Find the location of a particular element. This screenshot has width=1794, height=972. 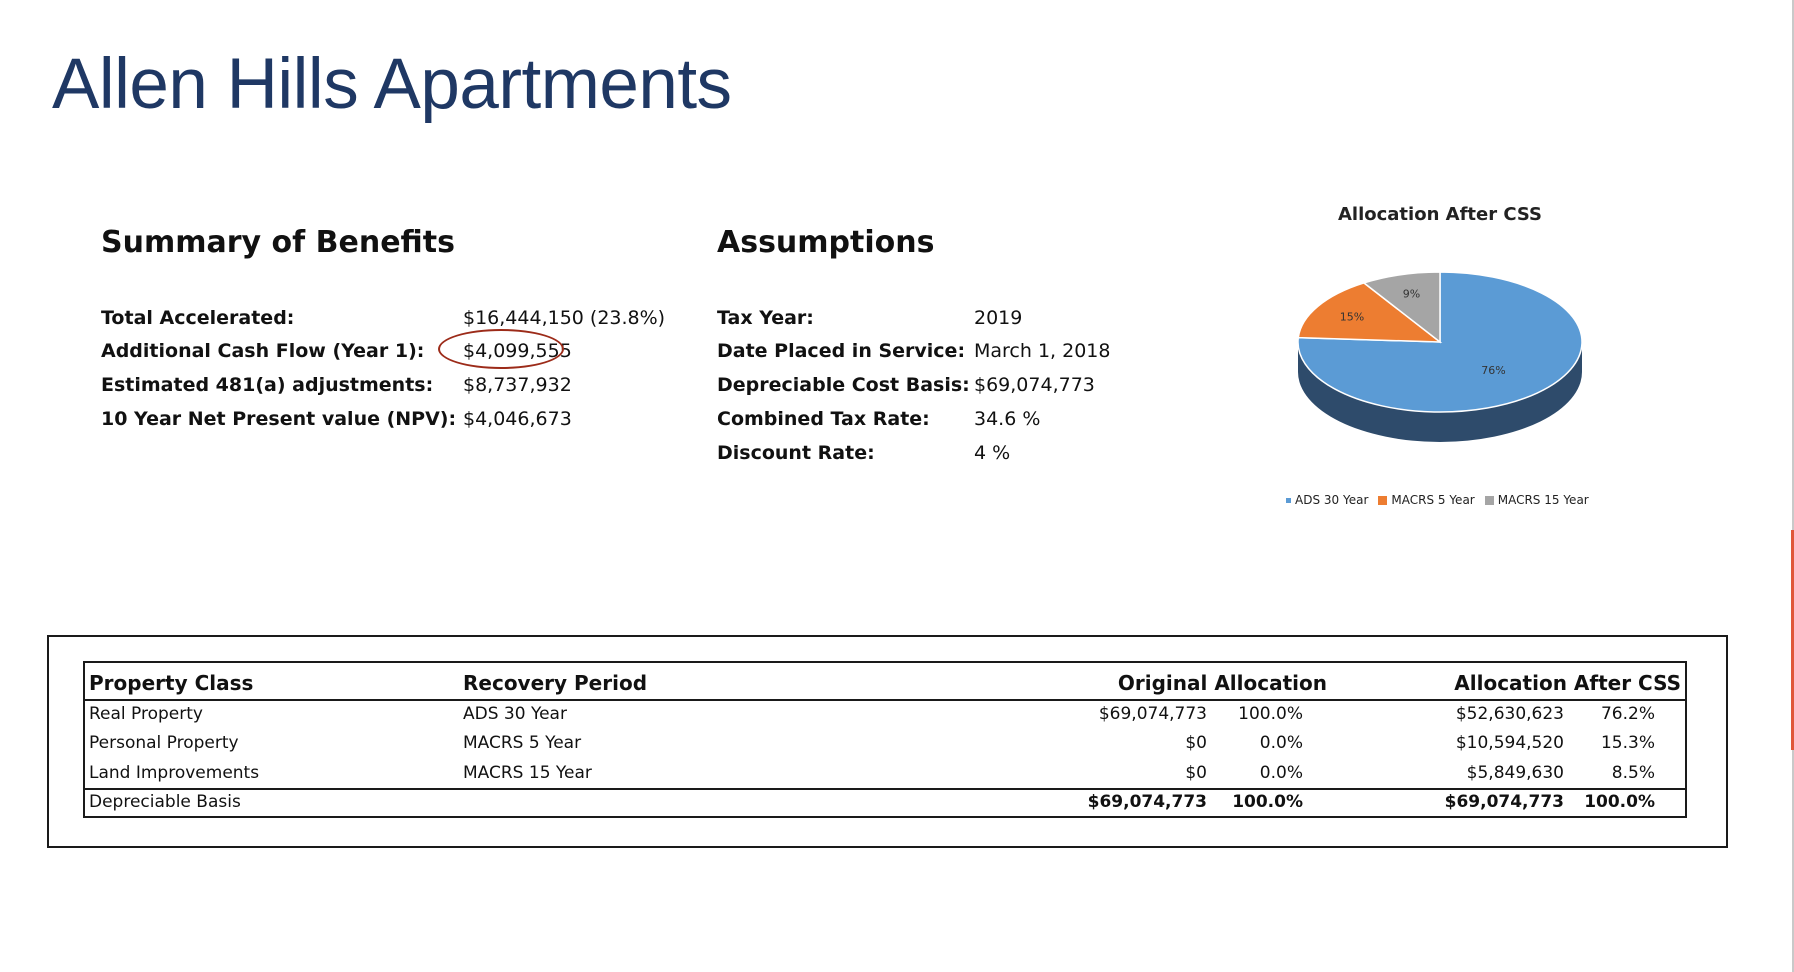

allocation-pie-chart: 76% 15% 9% is located at coordinates (1440, 356).